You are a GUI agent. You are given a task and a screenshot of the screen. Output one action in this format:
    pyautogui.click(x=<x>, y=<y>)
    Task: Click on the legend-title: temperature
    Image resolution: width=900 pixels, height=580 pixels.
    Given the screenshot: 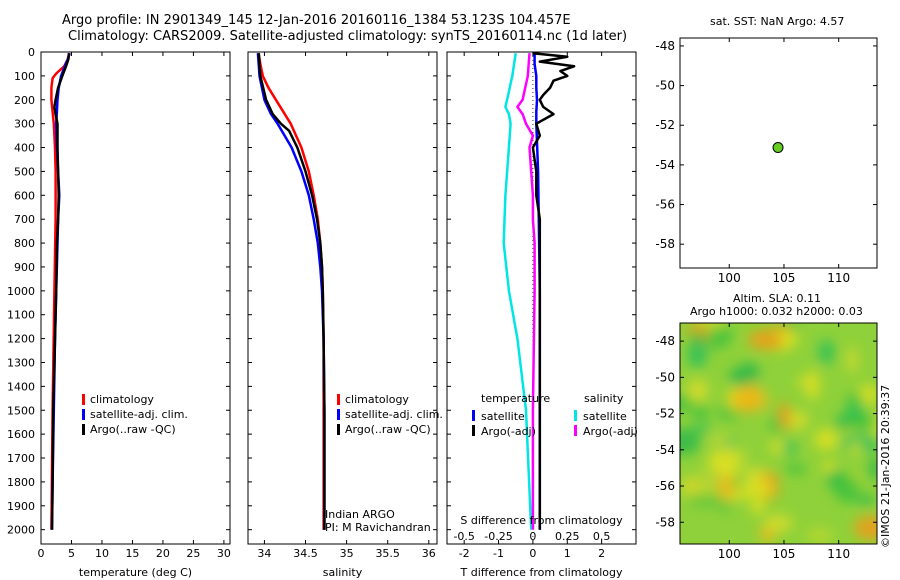 What is the action you would take?
    pyautogui.click(x=515, y=398)
    